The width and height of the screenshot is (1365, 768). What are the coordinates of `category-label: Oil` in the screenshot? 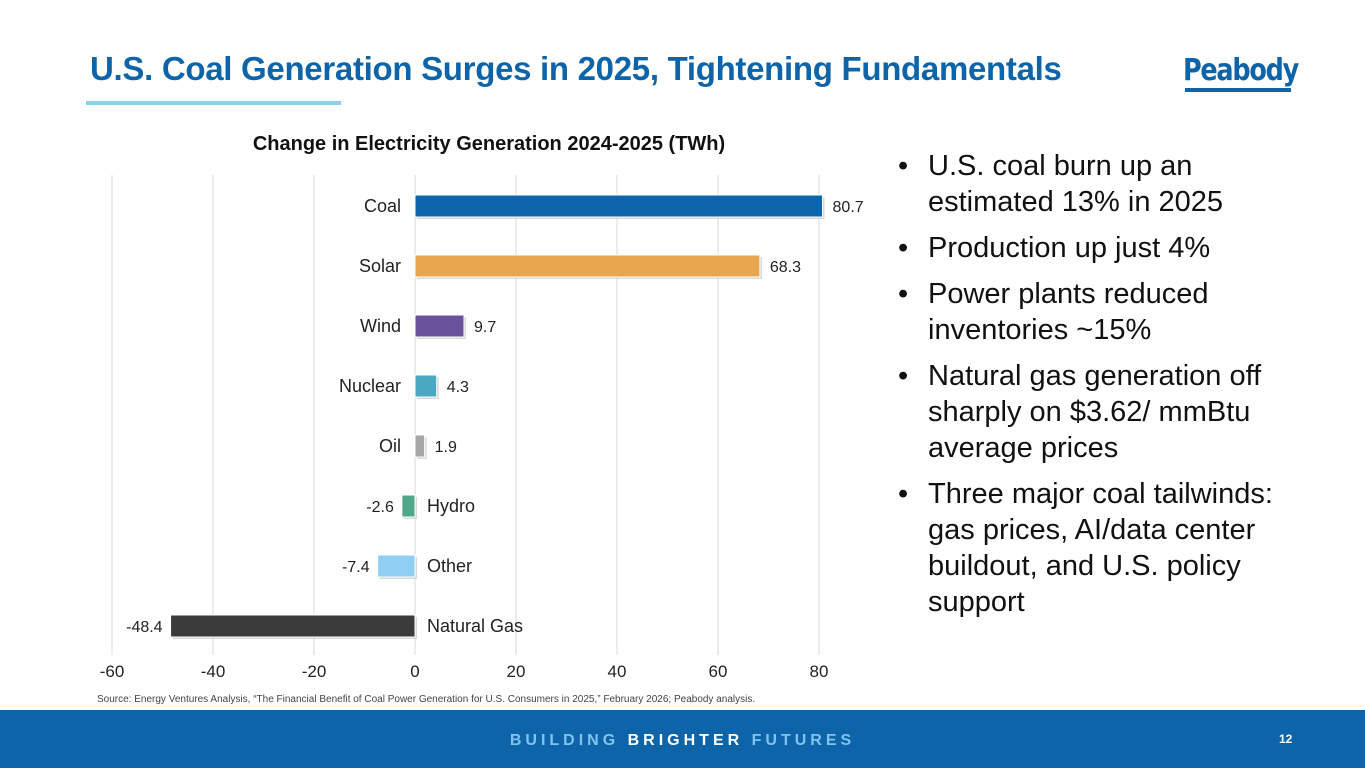 It's located at (390, 446).